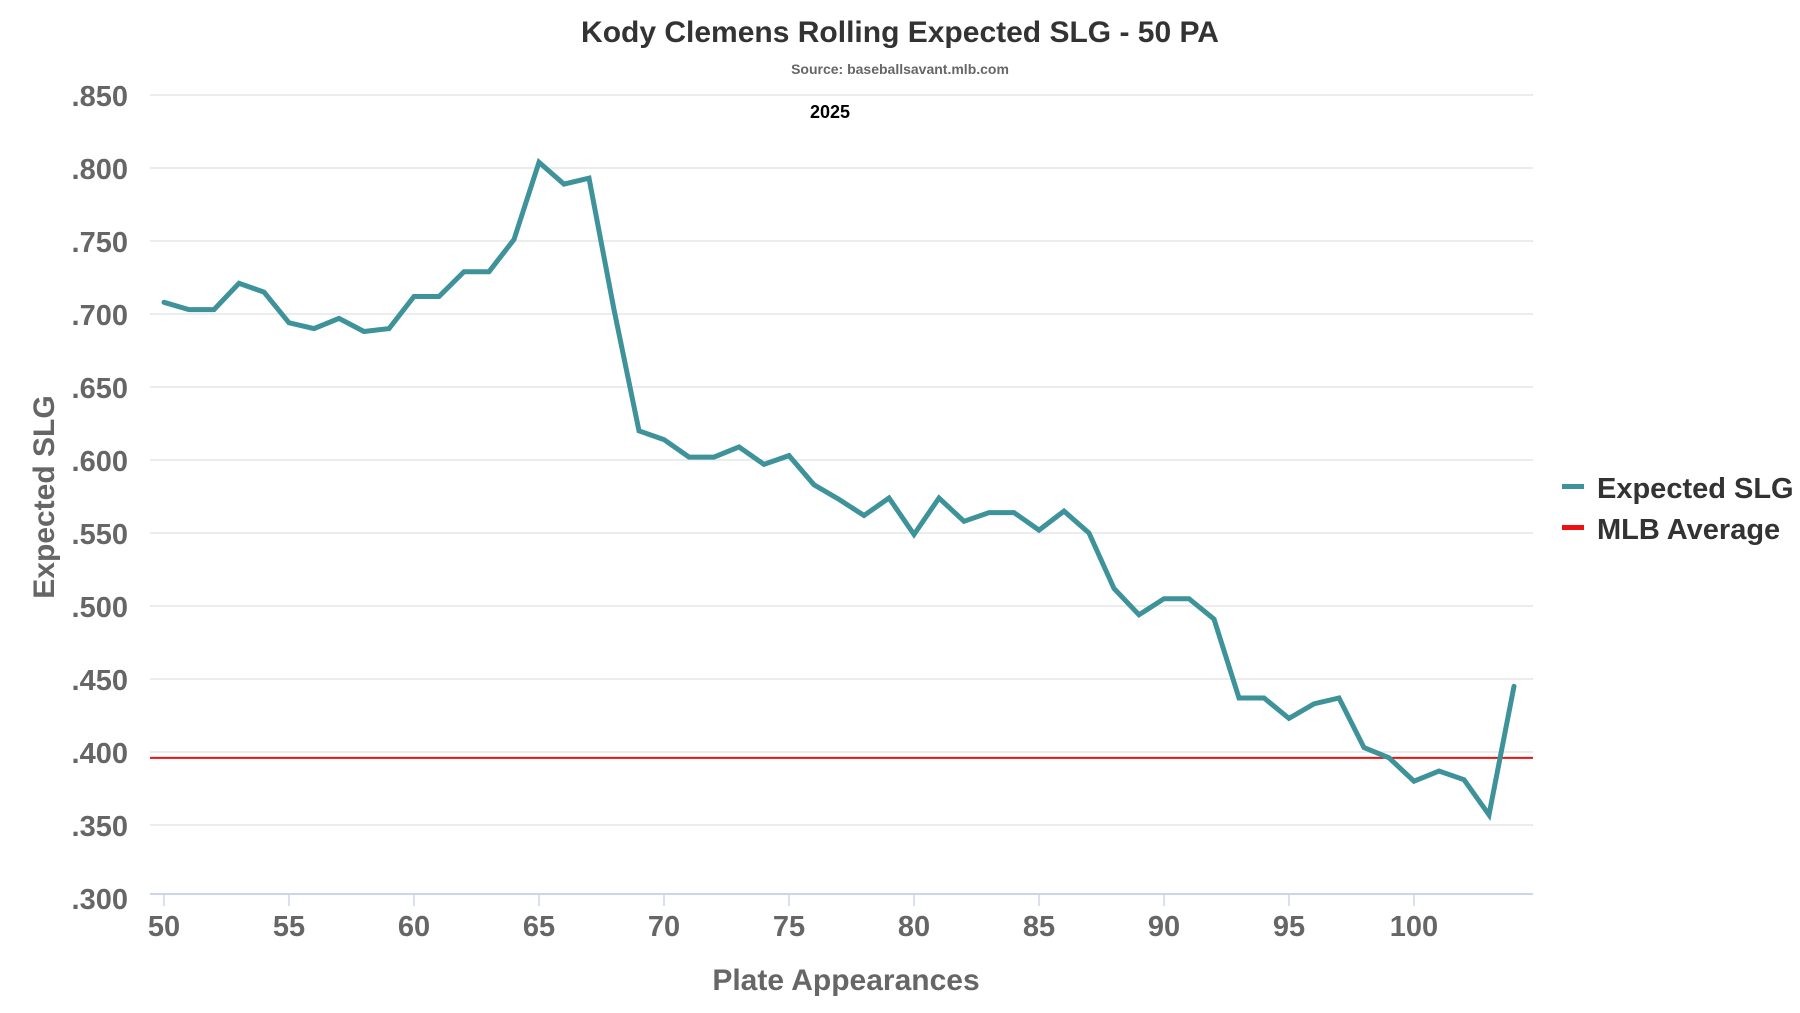 The width and height of the screenshot is (1800, 1013). Describe the element at coordinates (1039, 927) in the screenshot. I see `x-tick-label: 85` at that location.